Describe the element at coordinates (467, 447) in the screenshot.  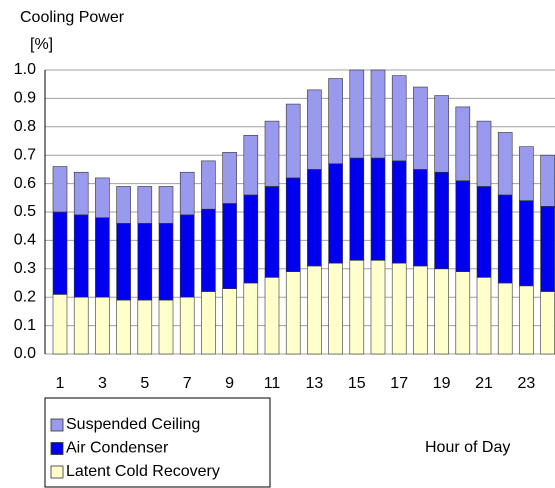
I see `x-axis-label: Hour of Day` at that location.